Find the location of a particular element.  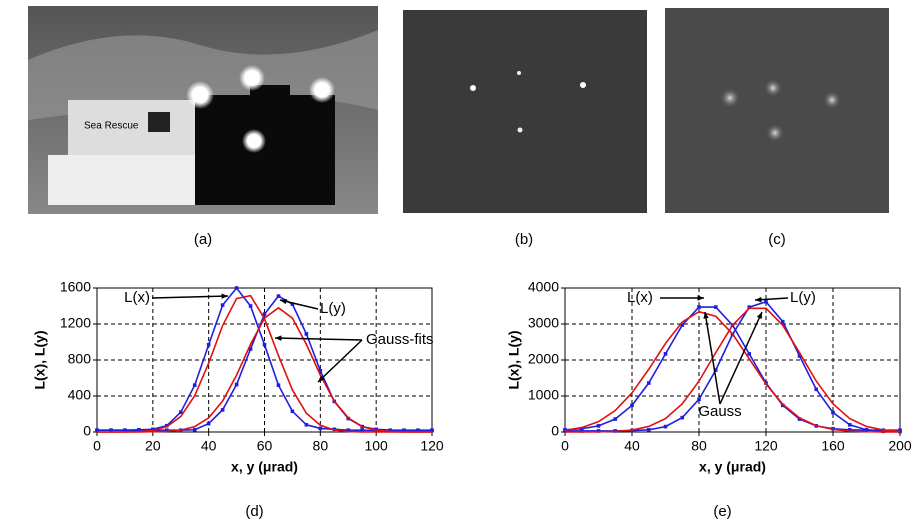

y-tick-label: 1000 is located at coordinates (543, 395).